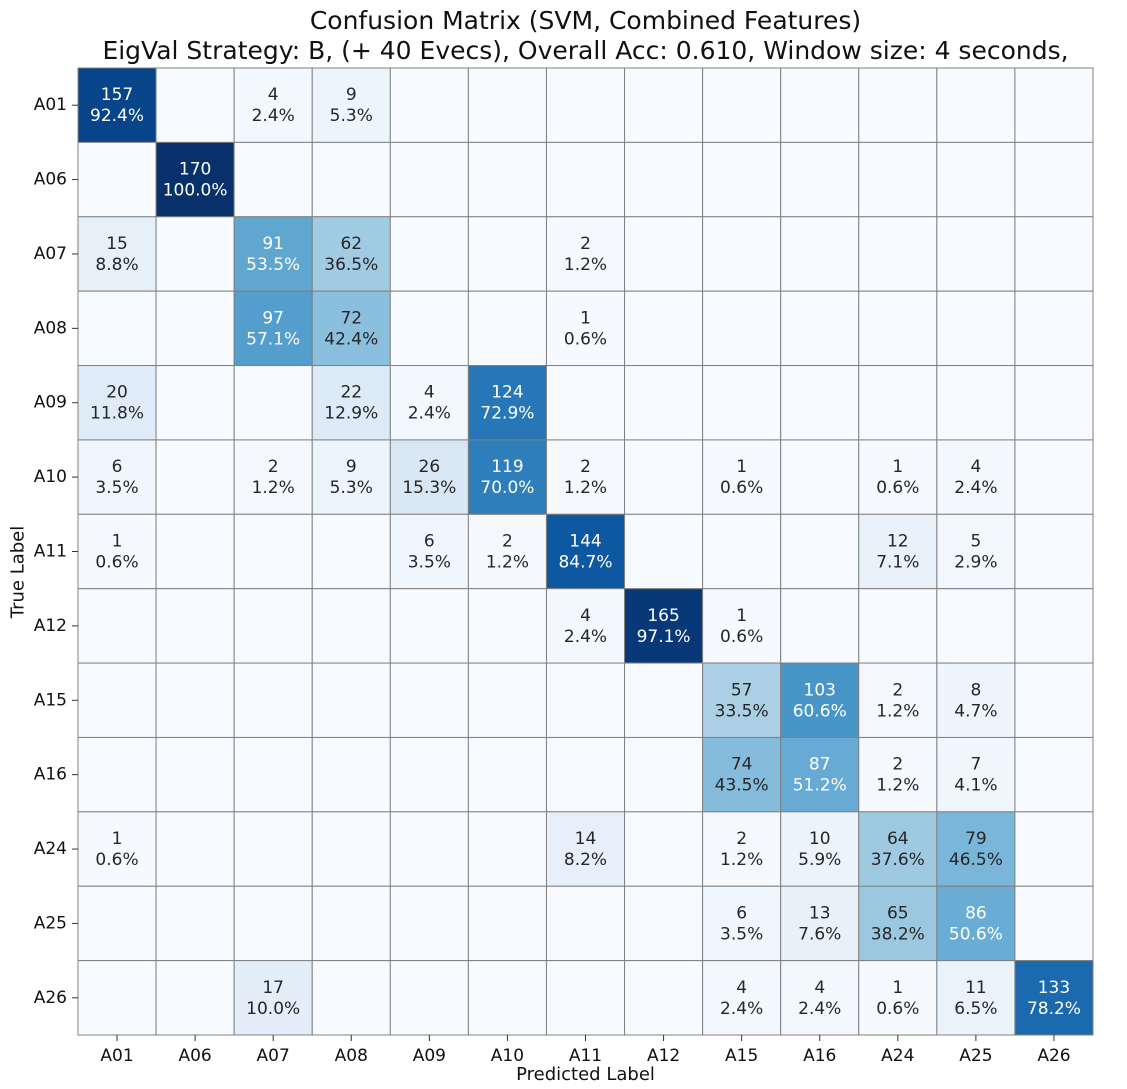 The image size is (1127, 1089). I want to click on cell-count-label: 20, so click(117, 393).